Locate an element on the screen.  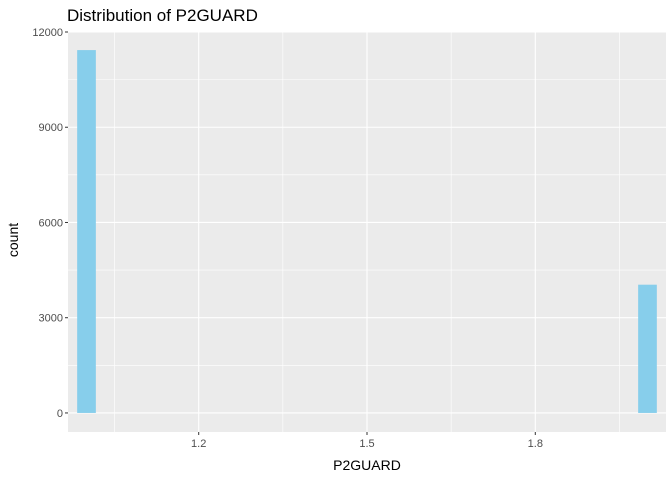
x-tick-label: 1.5 is located at coordinates (366, 444).